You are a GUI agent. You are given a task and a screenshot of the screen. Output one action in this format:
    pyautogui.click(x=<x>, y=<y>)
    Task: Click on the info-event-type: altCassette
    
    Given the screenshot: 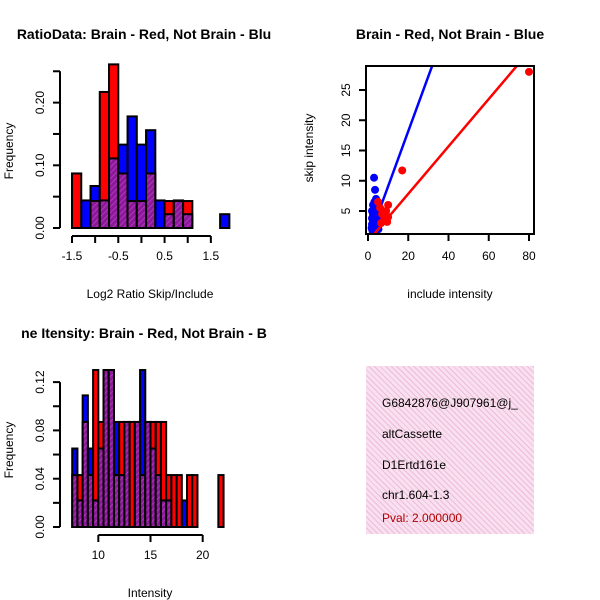 What is the action you would take?
    pyautogui.click(x=412, y=434)
    